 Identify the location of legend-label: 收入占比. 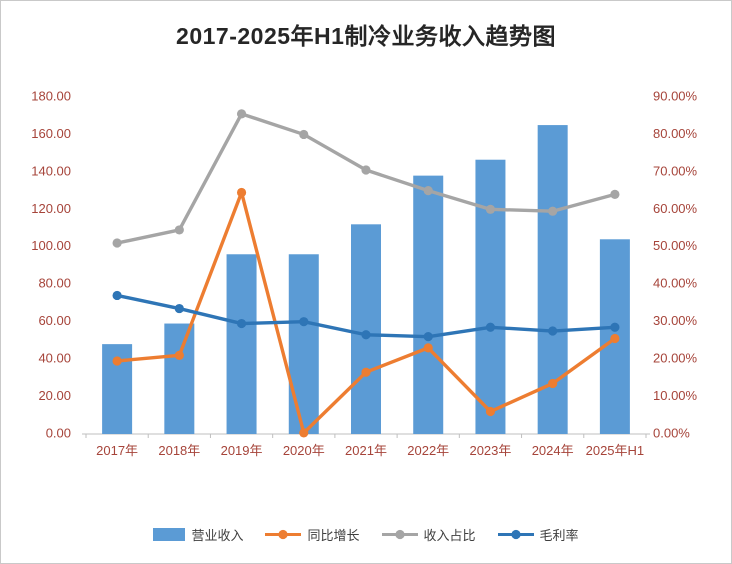
(449, 535).